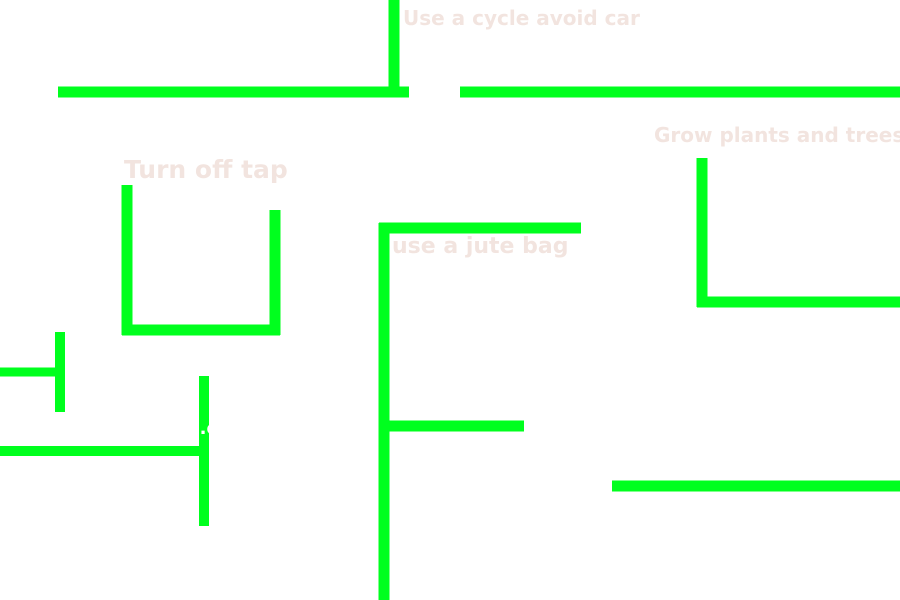 The width and height of the screenshot is (900, 600). Describe the element at coordinates (521, 18) in the screenshot. I see `tip-label: Use a cycle avoid car` at that location.